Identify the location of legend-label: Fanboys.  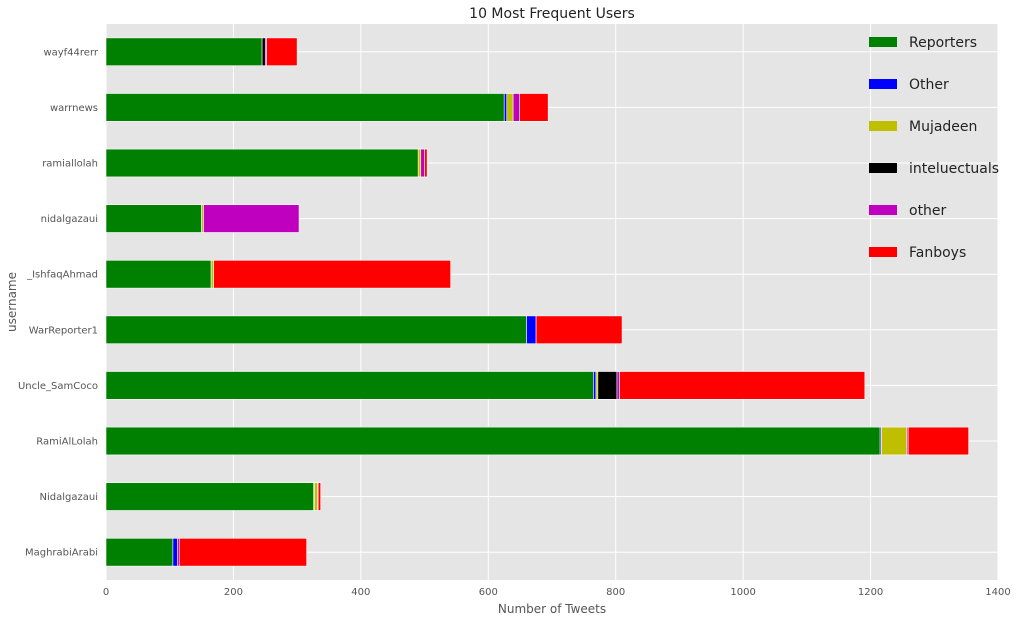
(937, 253).